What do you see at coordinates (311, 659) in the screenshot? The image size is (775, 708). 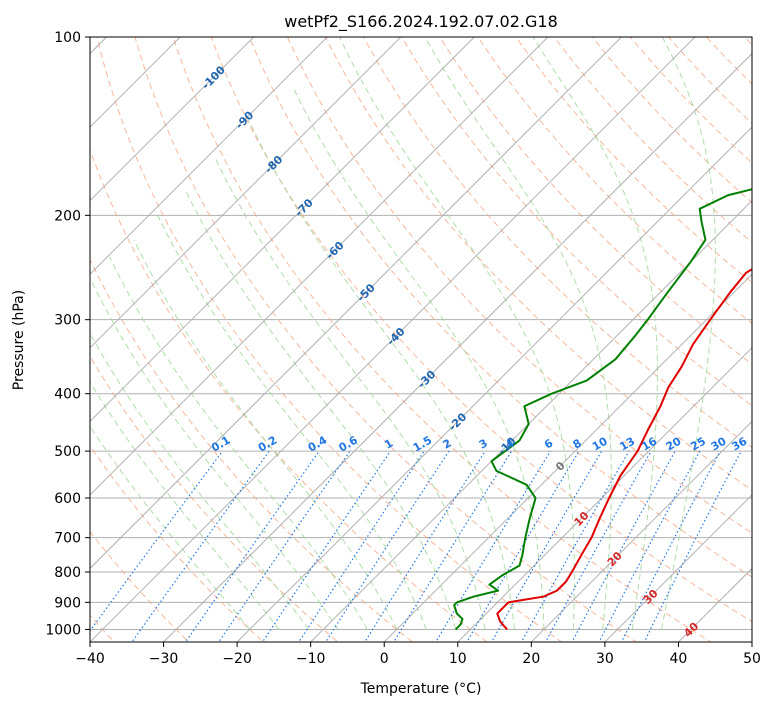 I see `x-tick-label: −10` at bounding box center [311, 659].